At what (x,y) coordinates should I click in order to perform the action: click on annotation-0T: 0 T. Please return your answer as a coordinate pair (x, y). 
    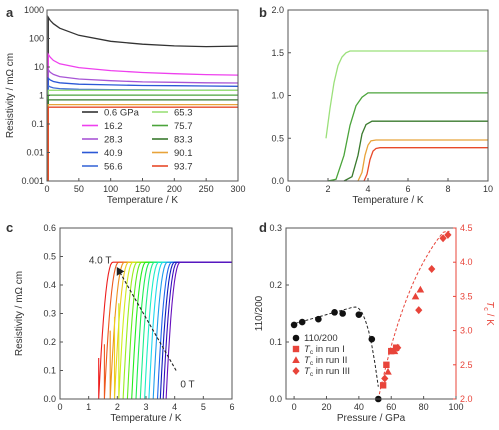
    Looking at the image, I should click on (187, 385).